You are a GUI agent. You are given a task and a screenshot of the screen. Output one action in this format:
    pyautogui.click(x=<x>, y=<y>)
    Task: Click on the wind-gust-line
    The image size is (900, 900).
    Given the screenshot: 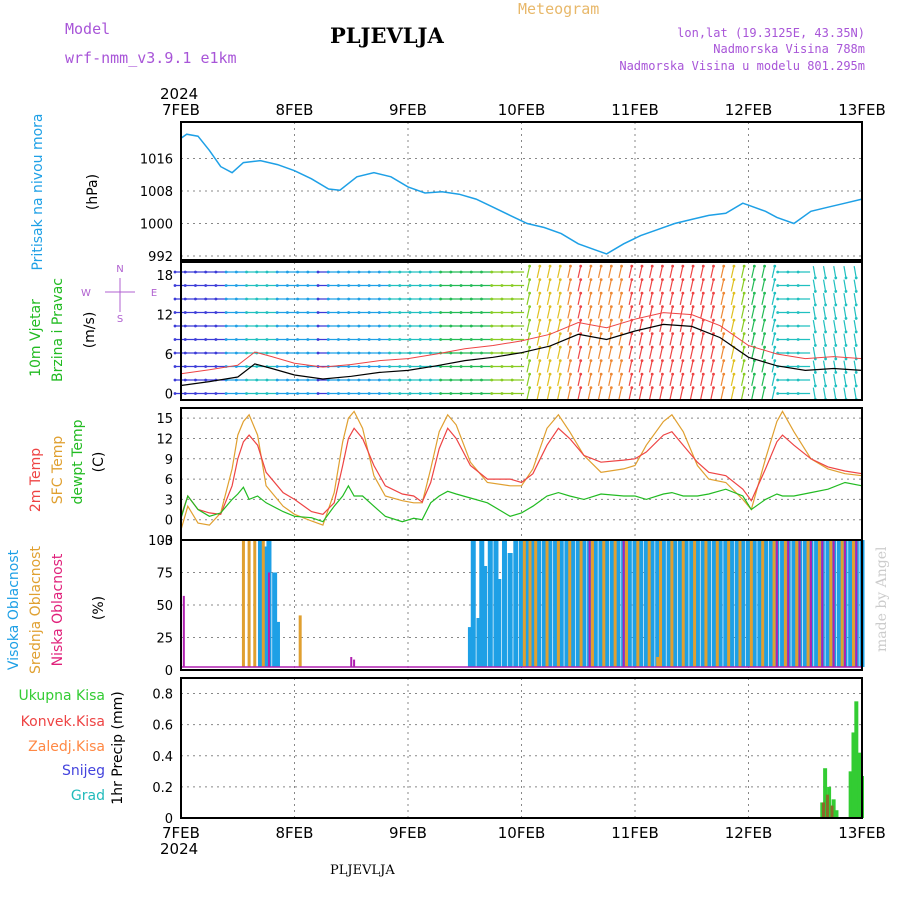 What is the action you would take?
    pyautogui.click(x=521, y=343)
    